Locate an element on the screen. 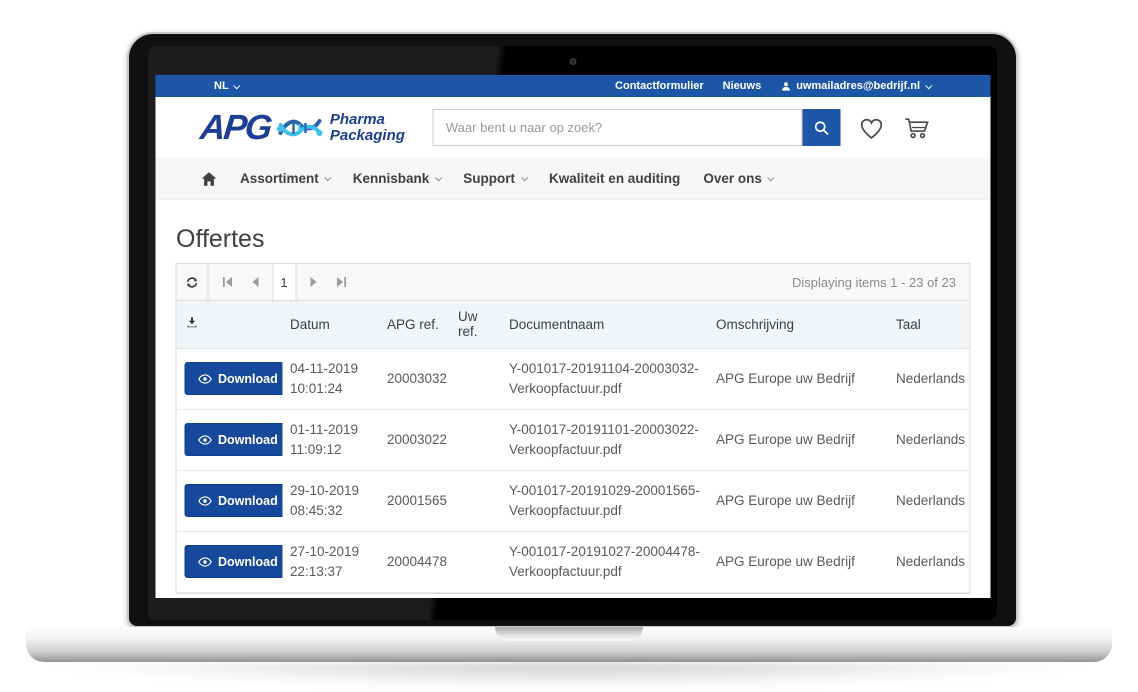 The height and width of the screenshot is (692, 1138). site-header: APG Pharma Packaging is located at coordinates (572, 127).